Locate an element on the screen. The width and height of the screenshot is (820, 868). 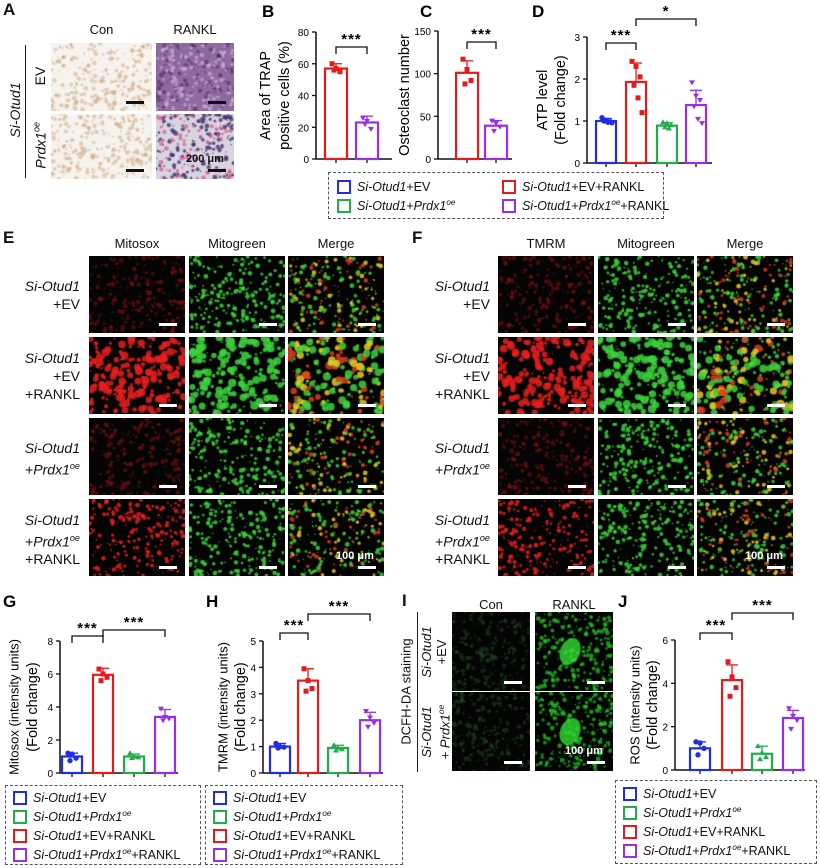
column-header: Mitosox is located at coordinates (137, 243).